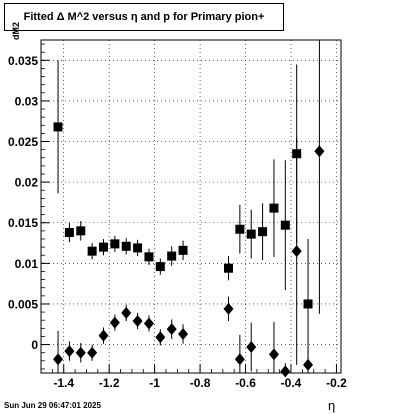  Describe the element at coordinates (27, 264) in the screenshot. I see `y-tick-label: 0.01` at that location.